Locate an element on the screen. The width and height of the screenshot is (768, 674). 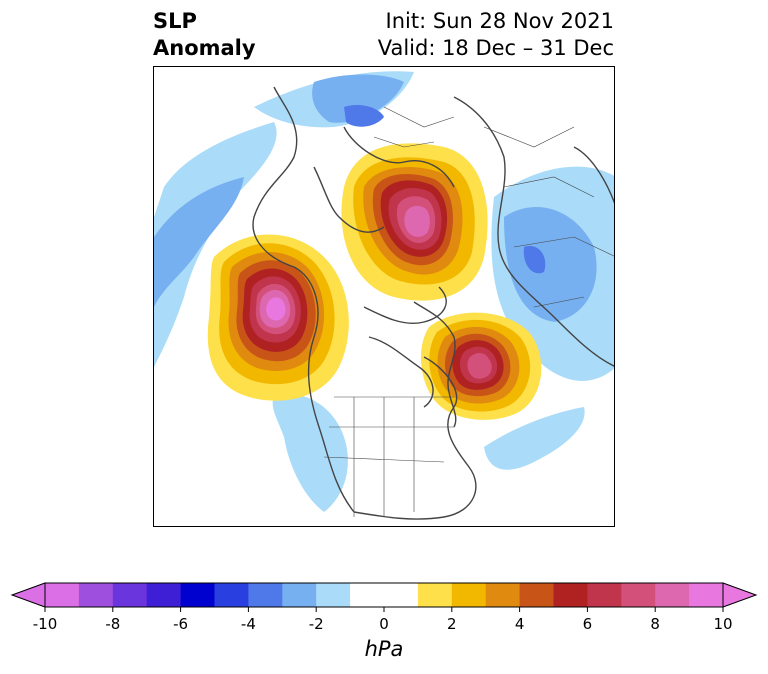
colorbar-unit: hPa is located at coordinates (384, 649).